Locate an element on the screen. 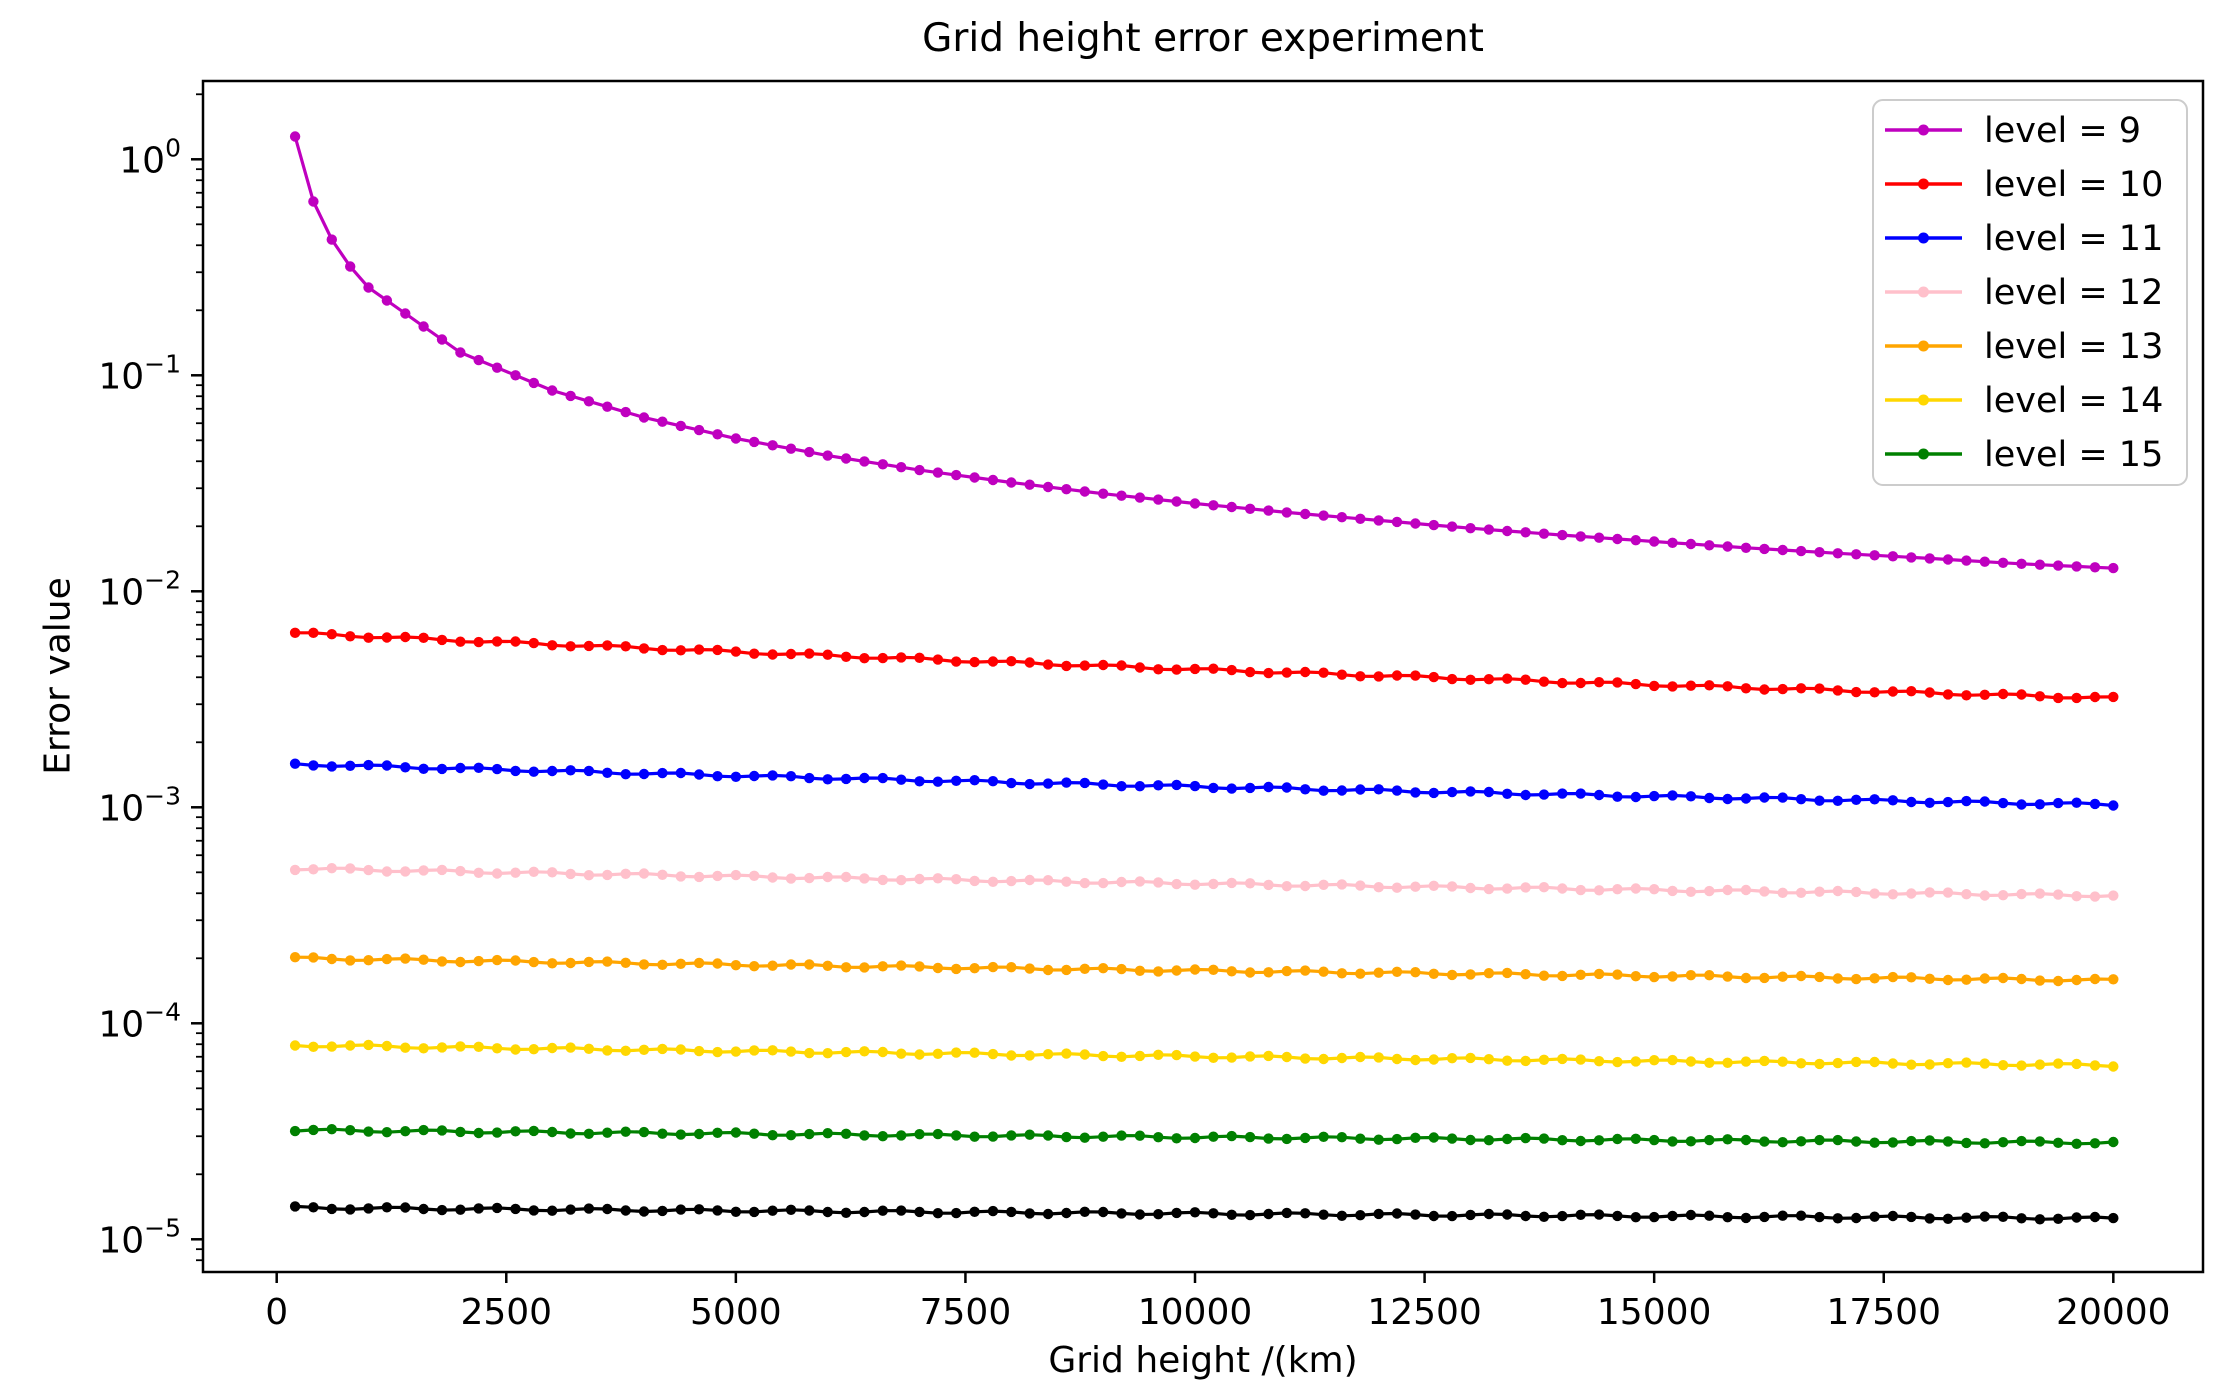 This screenshot has height=1397, width=2225. series-level11 is located at coordinates (1204, 784).